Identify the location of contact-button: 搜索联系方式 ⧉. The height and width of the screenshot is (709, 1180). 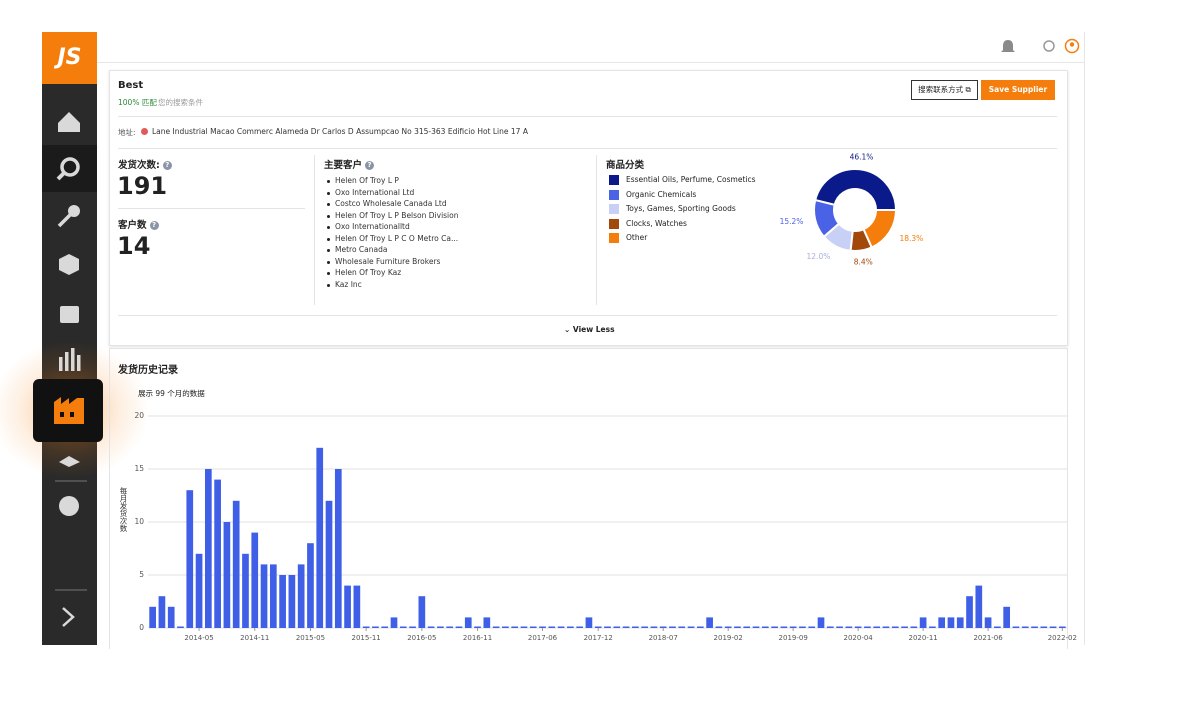
(944, 90).